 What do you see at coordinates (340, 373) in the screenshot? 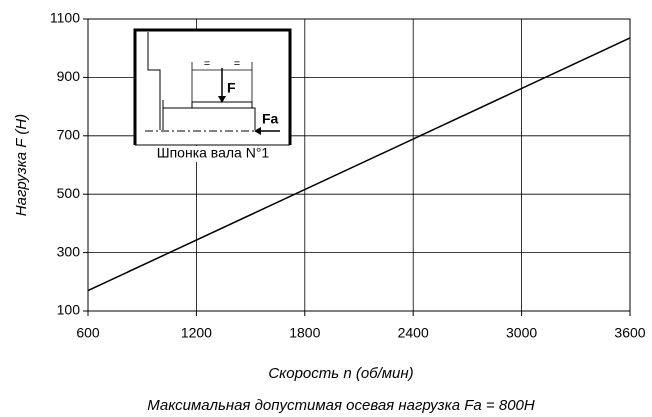
I see `x-axis-label: Скорость n (об/мин)` at bounding box center [340, 373].